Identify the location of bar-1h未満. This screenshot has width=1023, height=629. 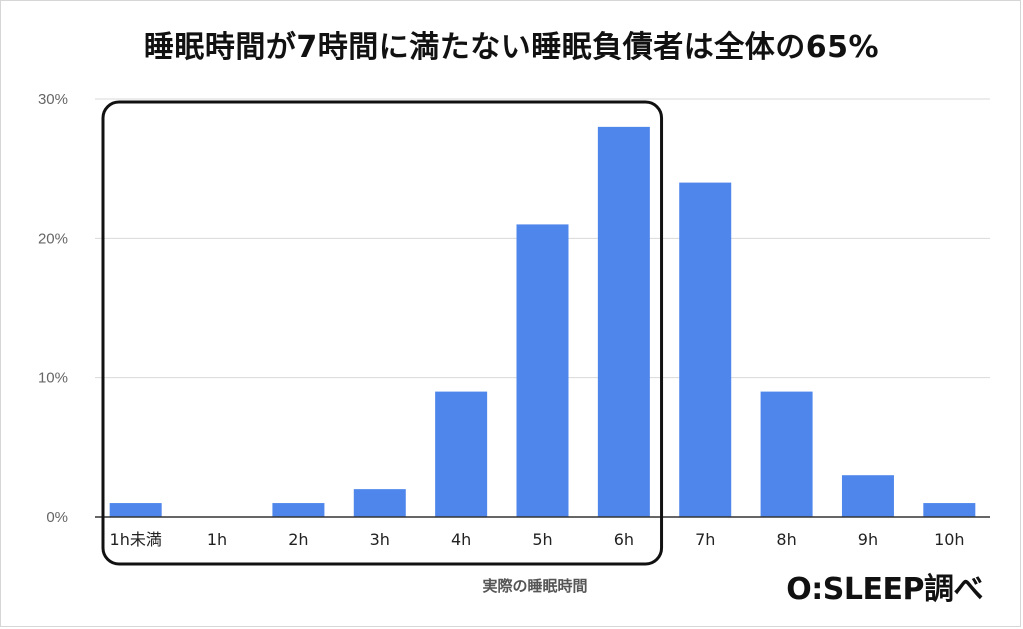
(135, 510).